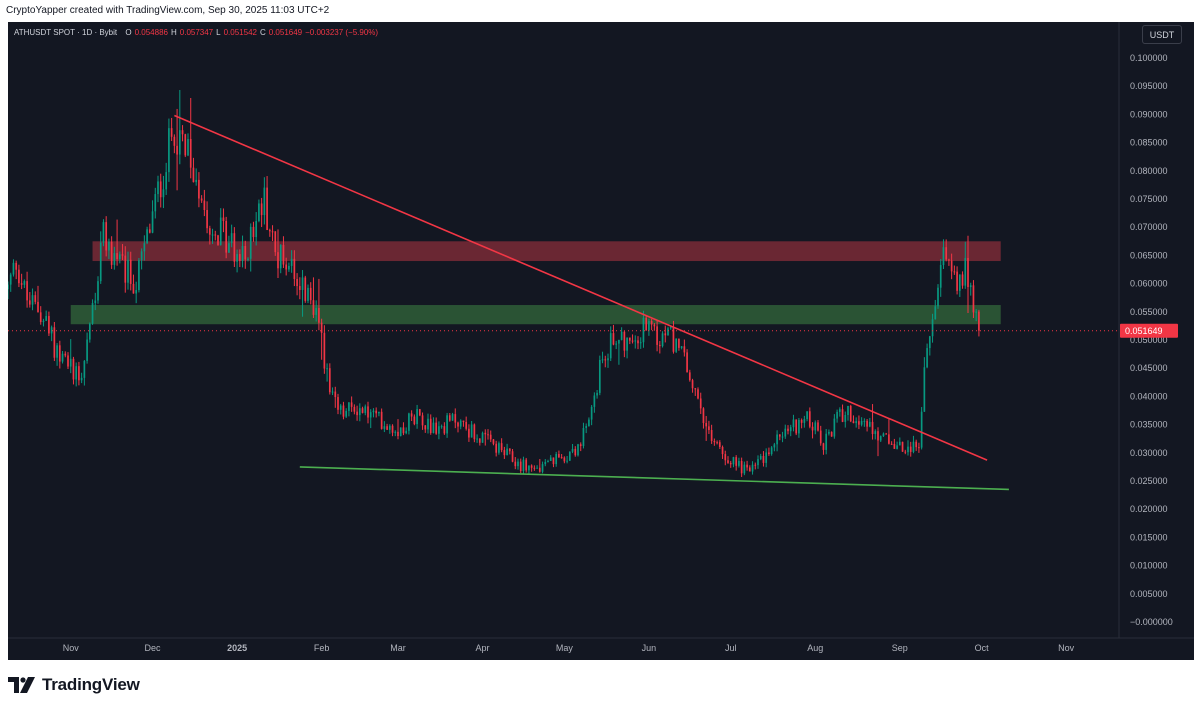 This screenshot has height=707, width=1200. Describe the element at coordinates (153, 648) in the screenshot. I see `time-tick-label: Dec` at that location.